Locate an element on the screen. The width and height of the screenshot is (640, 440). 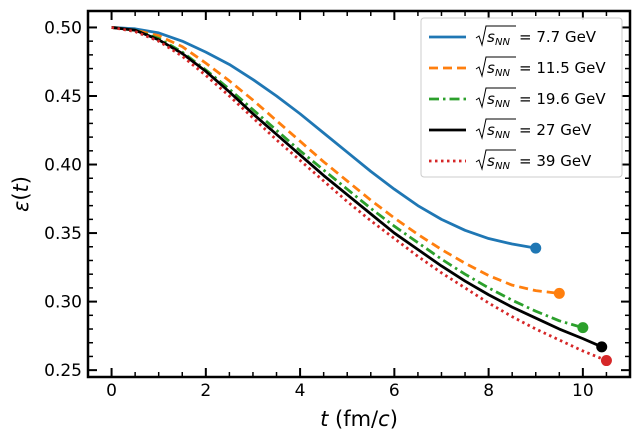
legend-box is located at coordinates (521, 97).